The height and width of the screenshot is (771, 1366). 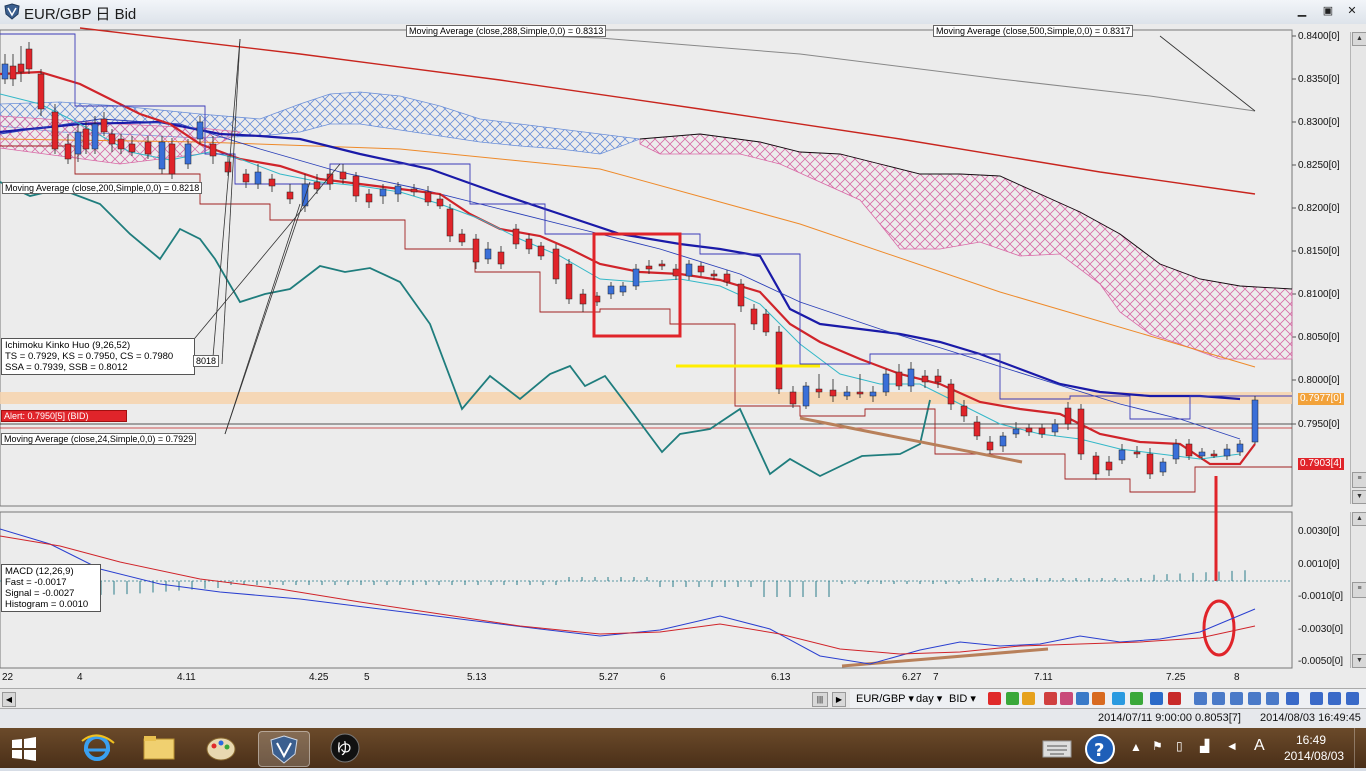 What do you see at coordinates (1057, 749) in the screenshot?
I see `keyboard-icon` at bounding box center [1057, 749].